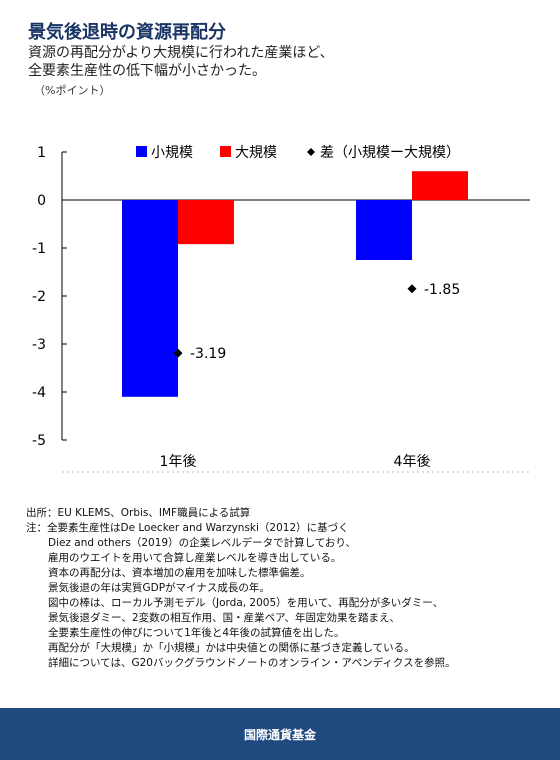 The height and width of the screenshot is (760, 560). What do you see at coordinates (138, 513) in the screenshot?
I see `source-note: 出所：EU KLEMS、Orbis、IMF職員による試算` at bounding box center [138, 513].